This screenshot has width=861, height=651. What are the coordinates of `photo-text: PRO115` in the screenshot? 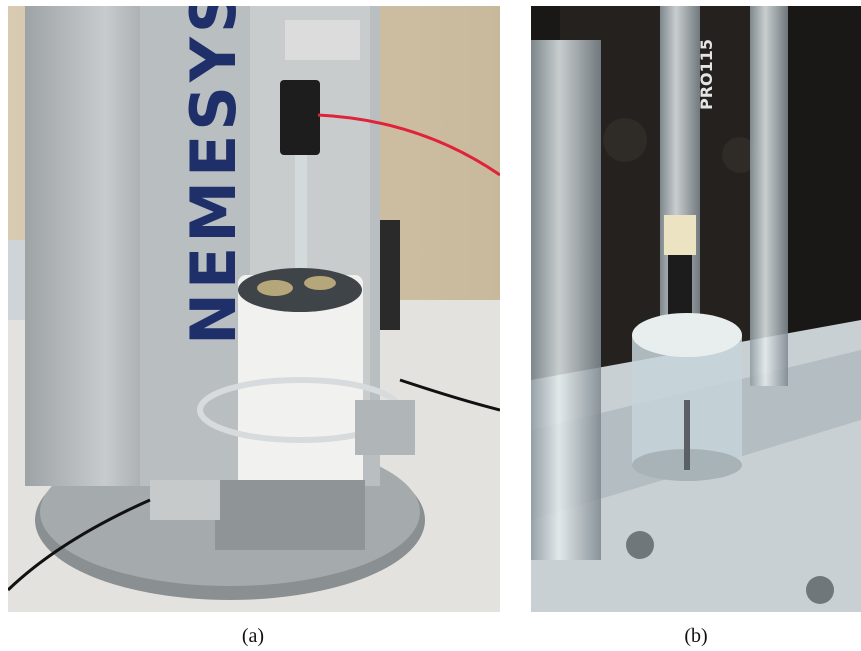 It's located at (706, 74).